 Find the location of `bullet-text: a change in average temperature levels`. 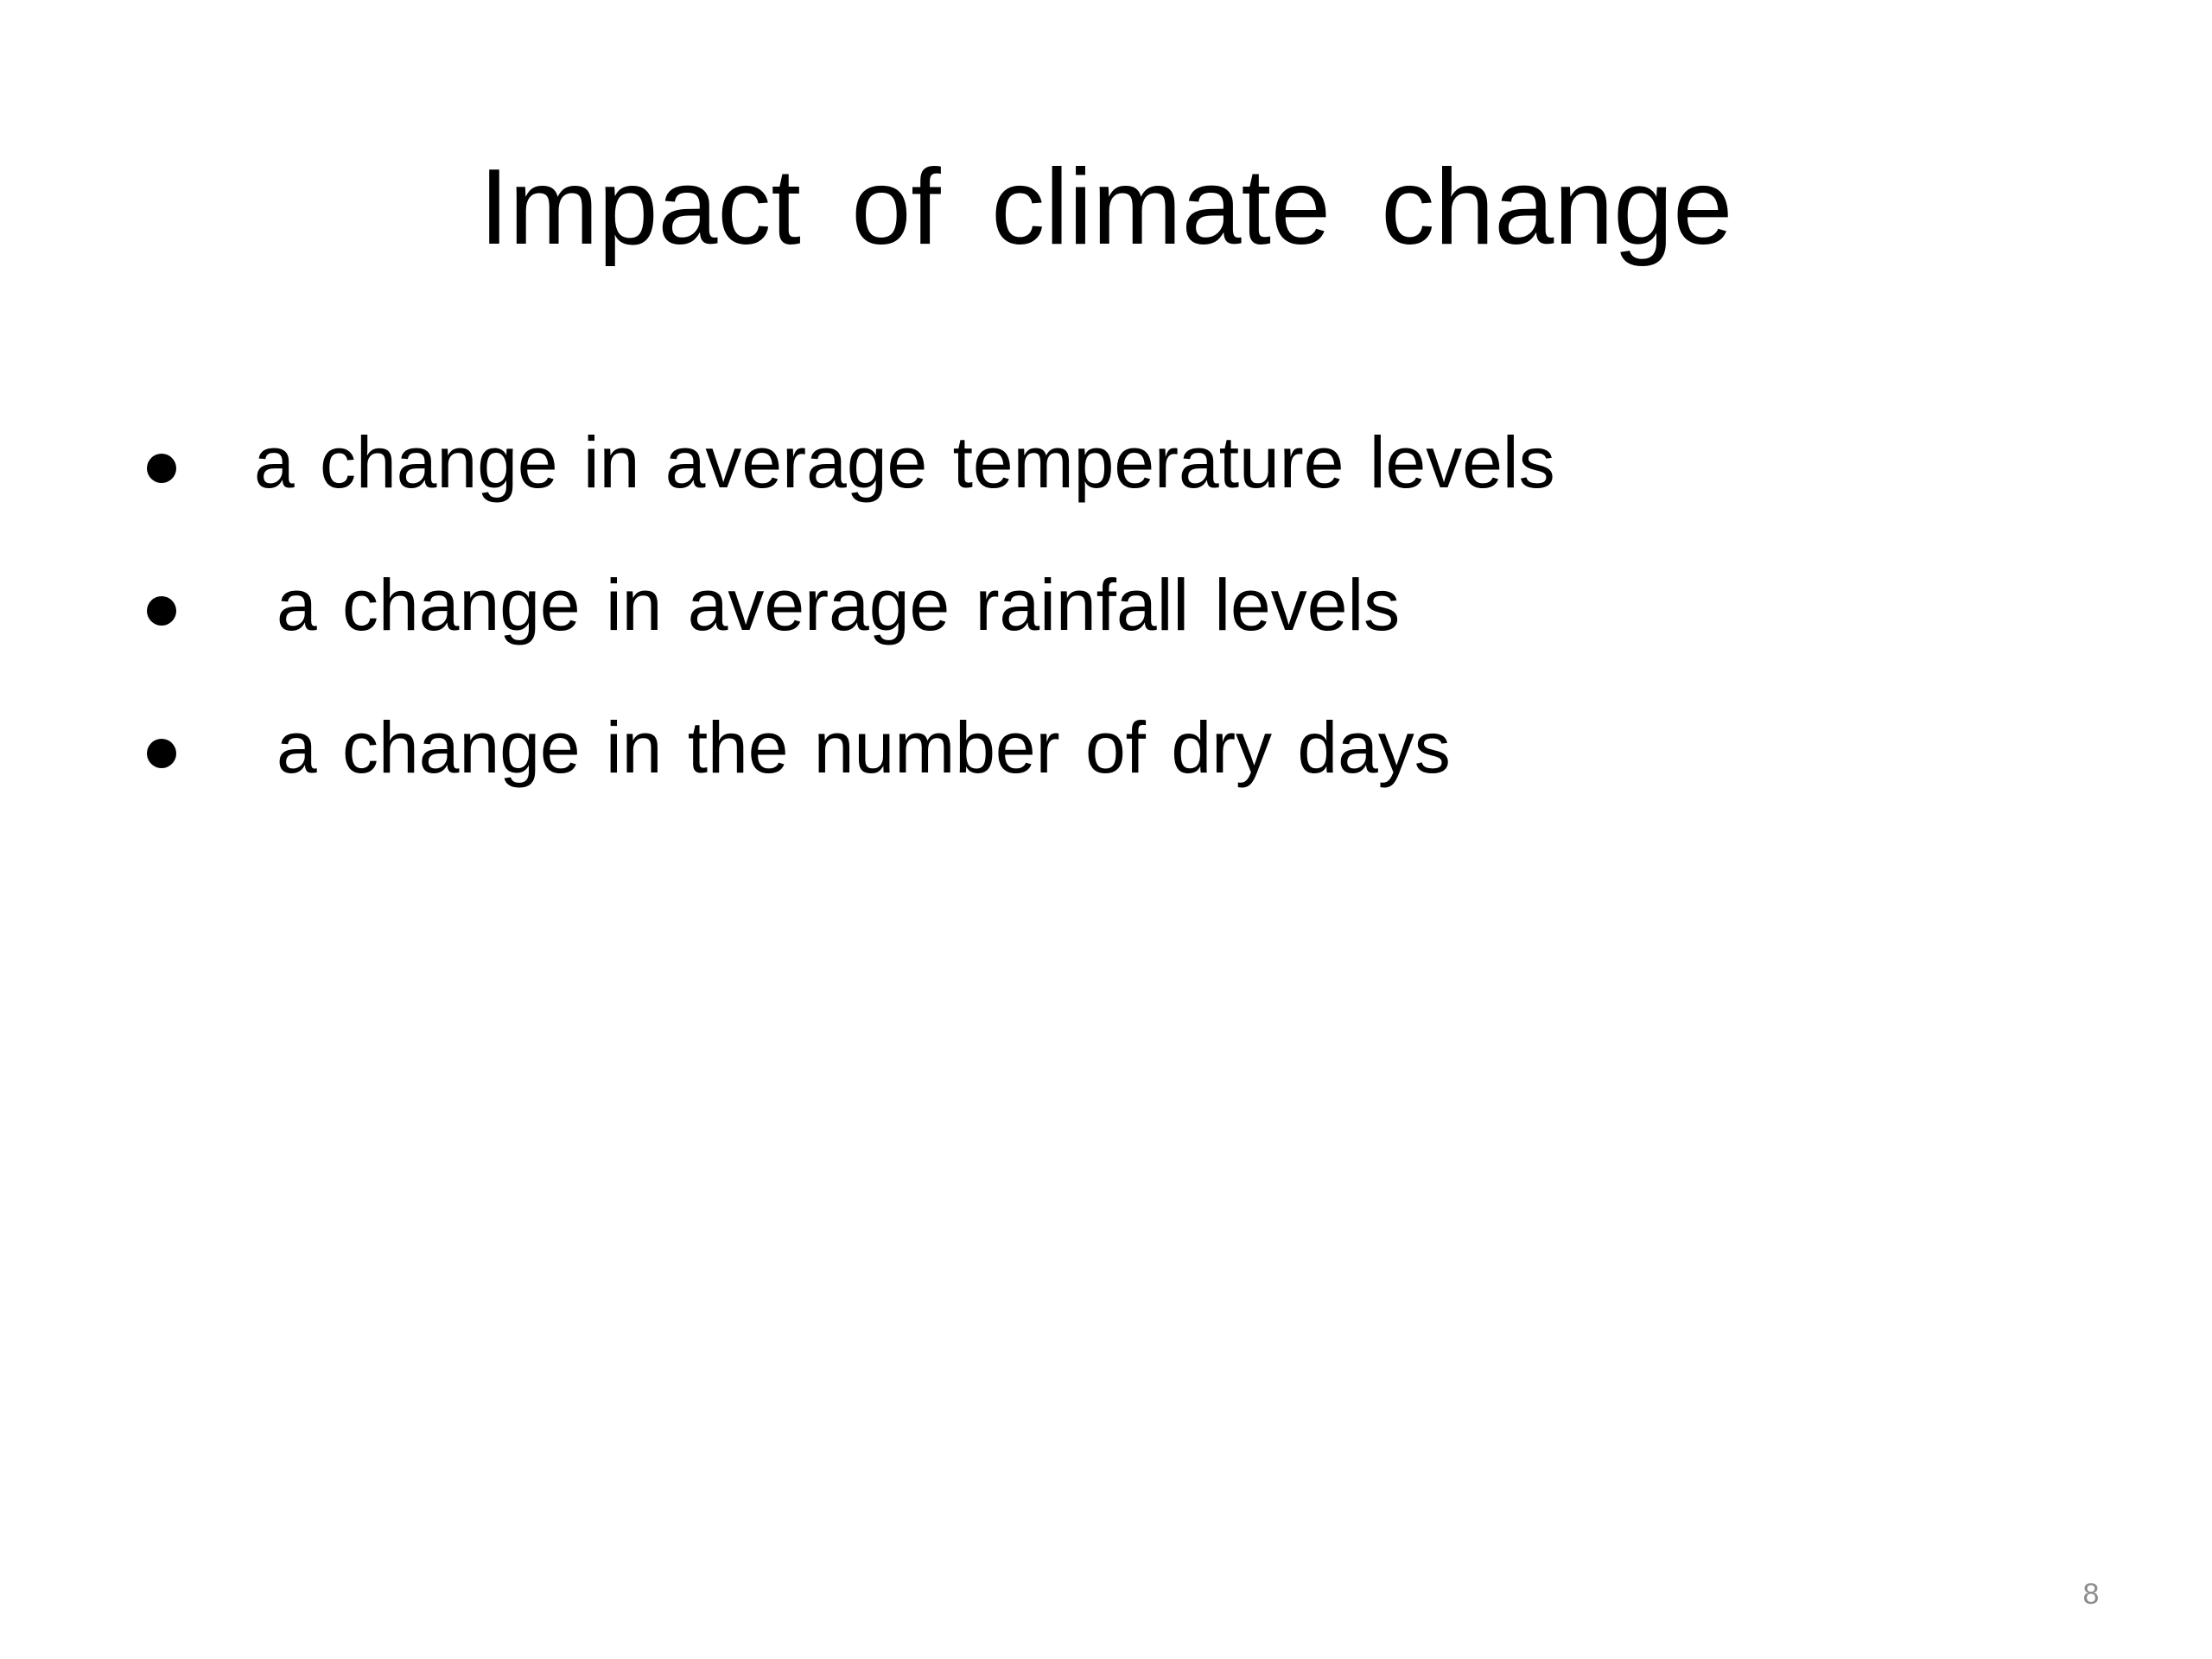

bullet-text: a change in average temperature levels is located at coordinates (905, 462).